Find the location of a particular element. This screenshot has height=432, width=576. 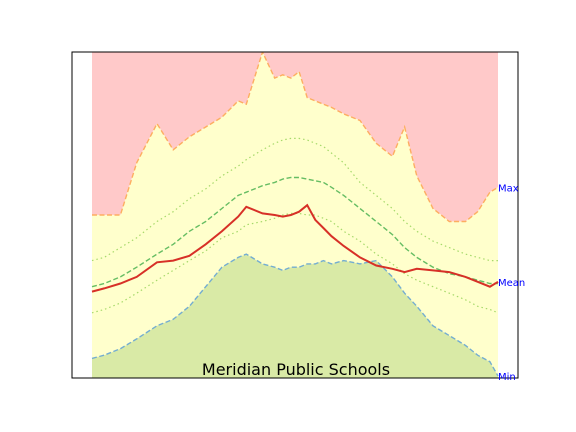

side-label-mean: Mean is located at coordinates (511, 283).